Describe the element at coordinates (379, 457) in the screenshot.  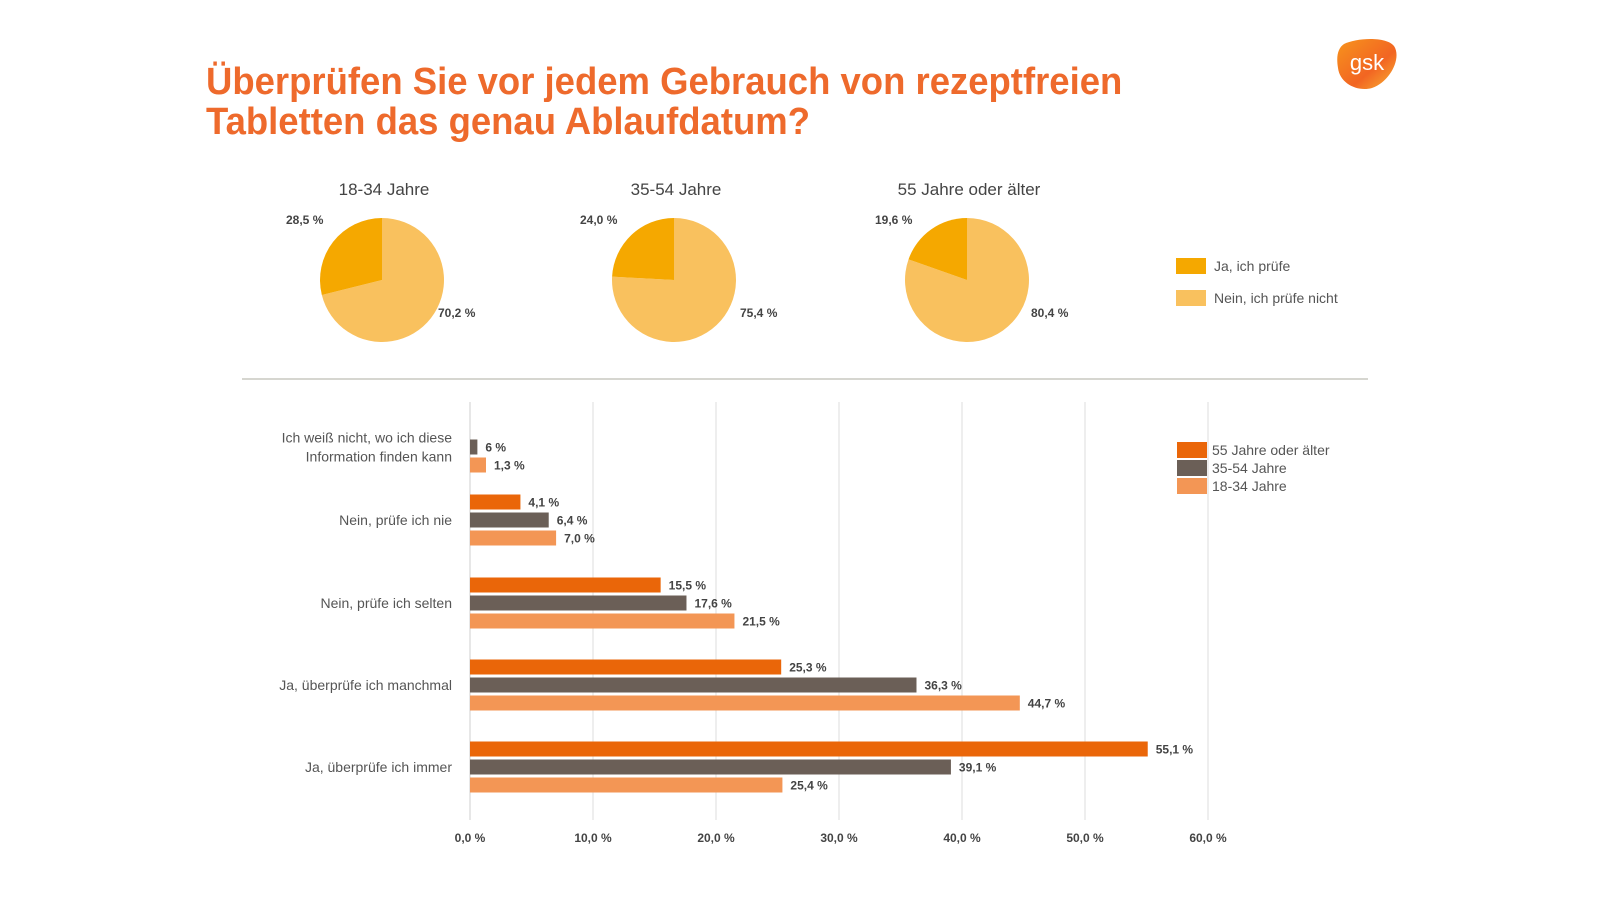
I see `category-label: Information finden kann` at that location.